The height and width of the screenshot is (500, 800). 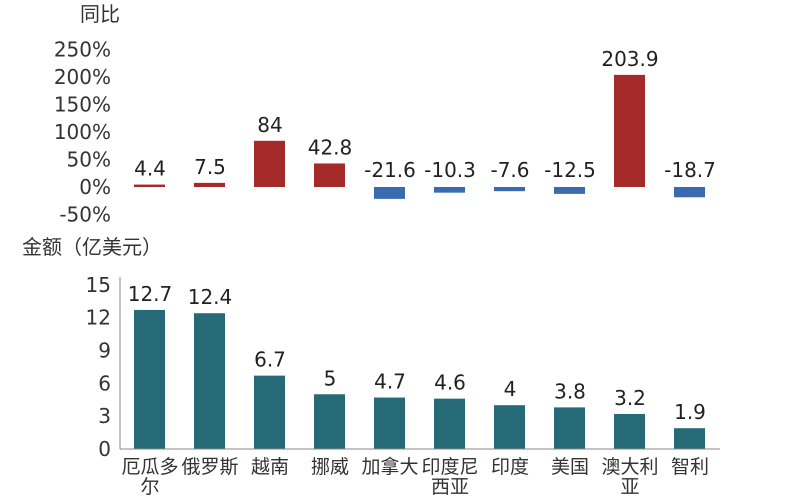 What do you see at coordinates (690, 170) in the screenshot?
I see `top-data-label: -18.7` at bounding box center [690, 170].